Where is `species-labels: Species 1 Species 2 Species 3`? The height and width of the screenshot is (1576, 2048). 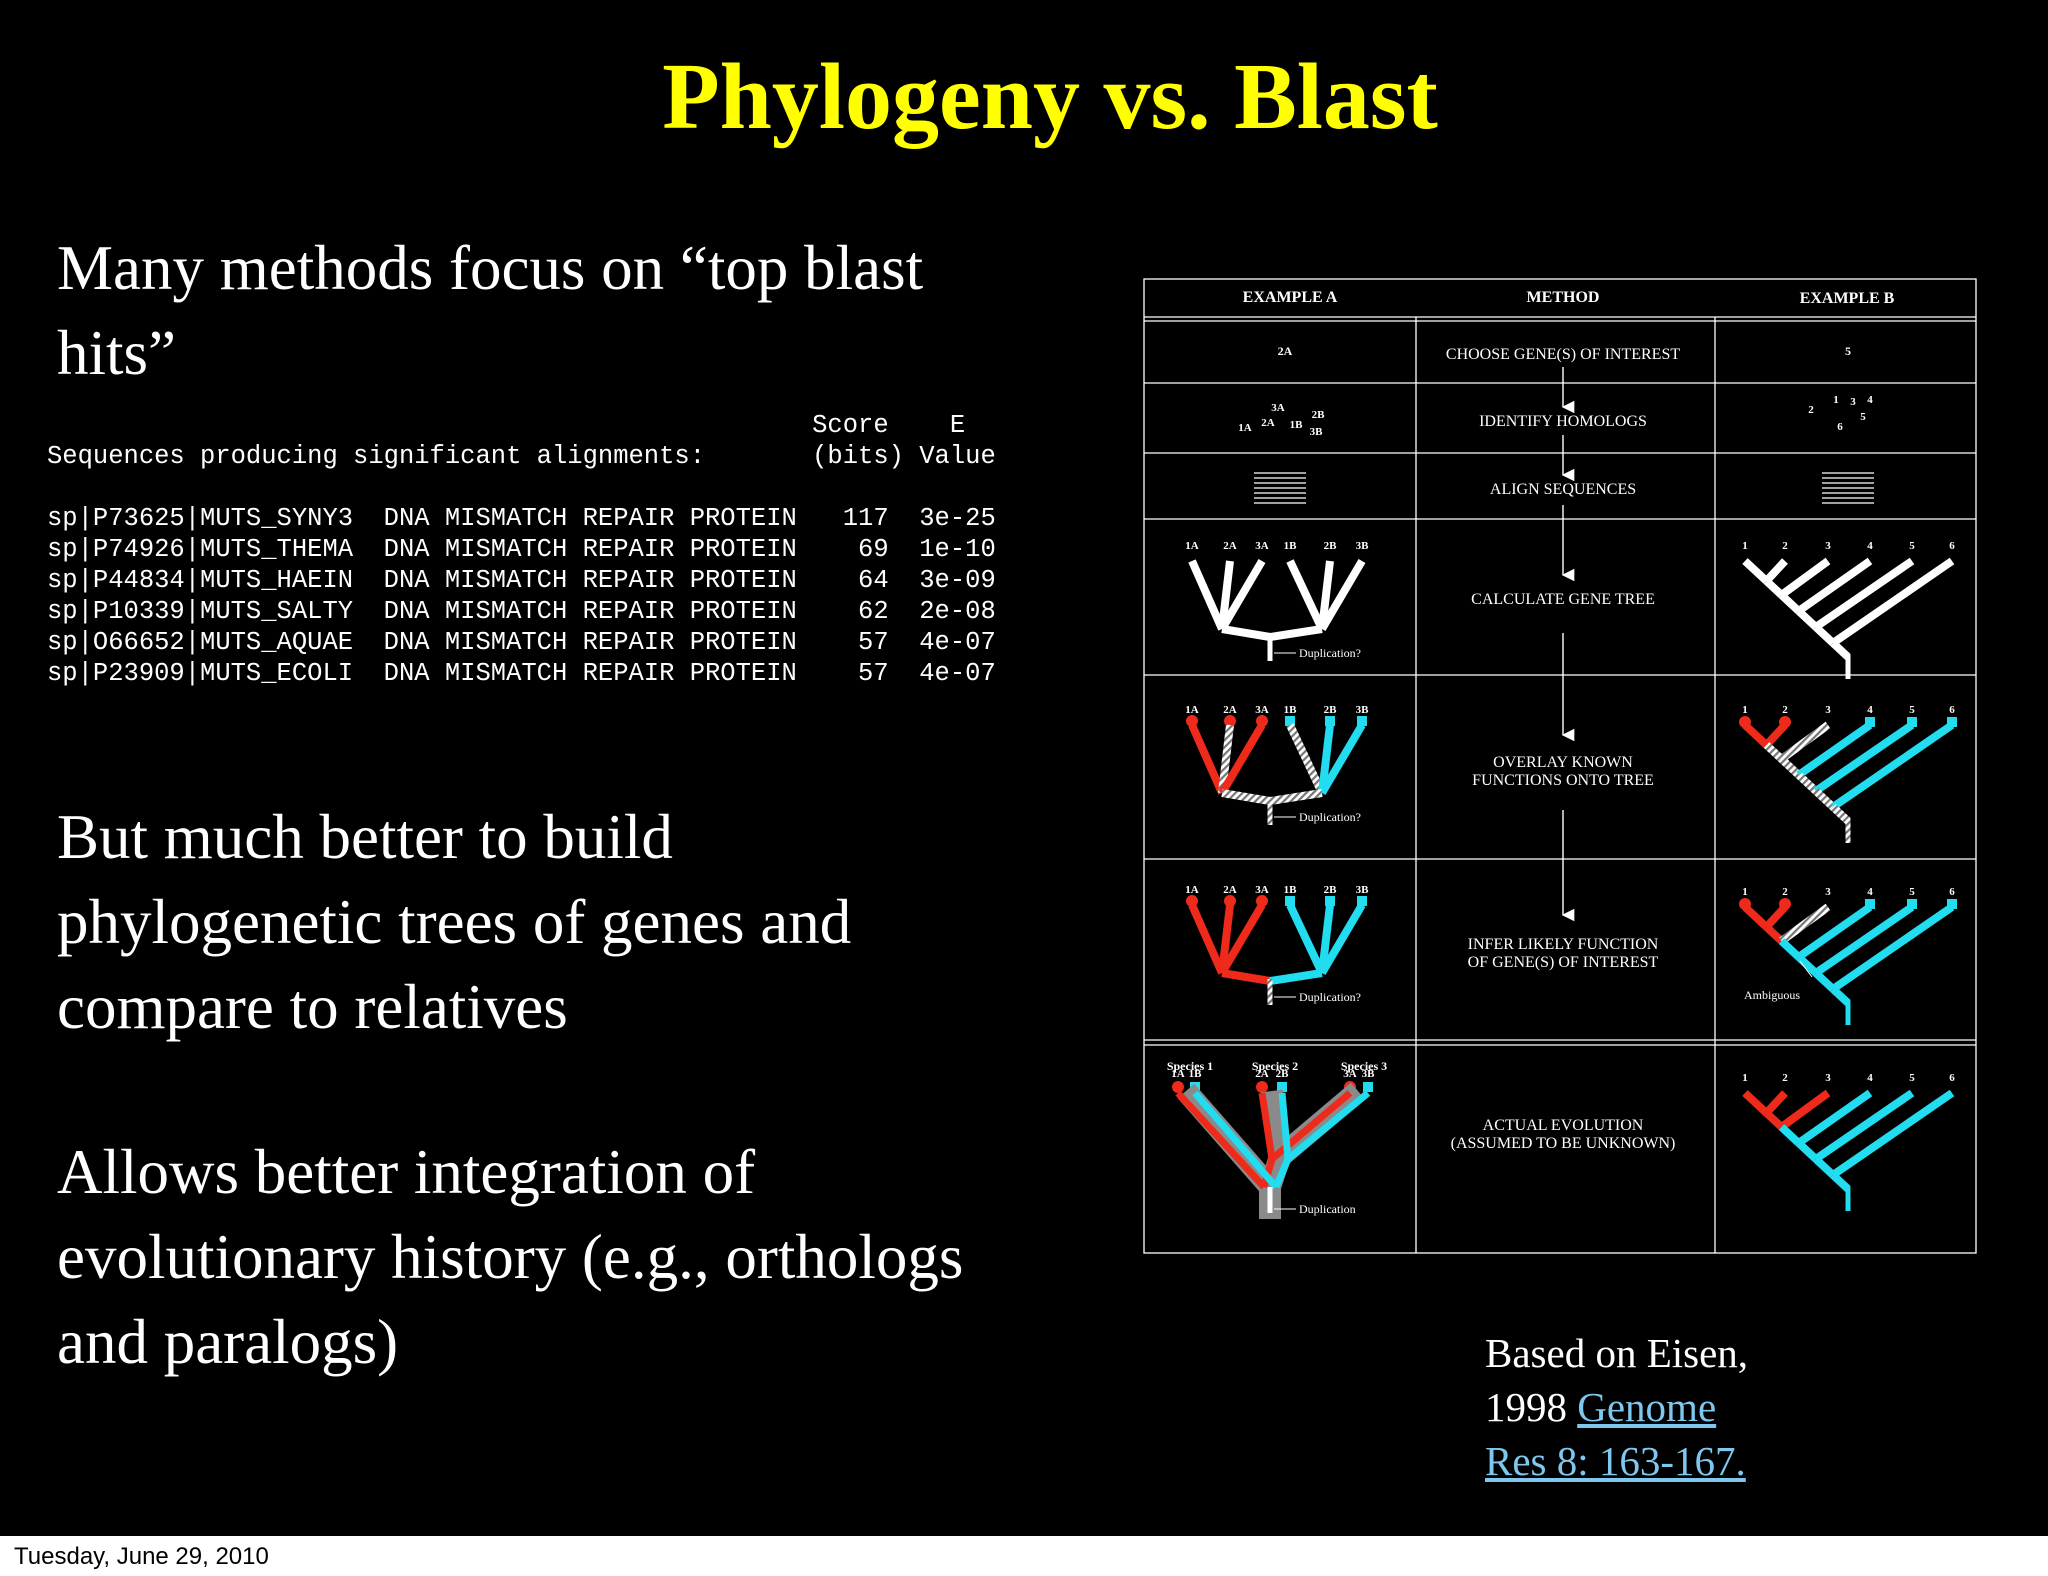
species-labels: Species 1 Species 2 Species 3 is located at coordinates (1277, 1066).